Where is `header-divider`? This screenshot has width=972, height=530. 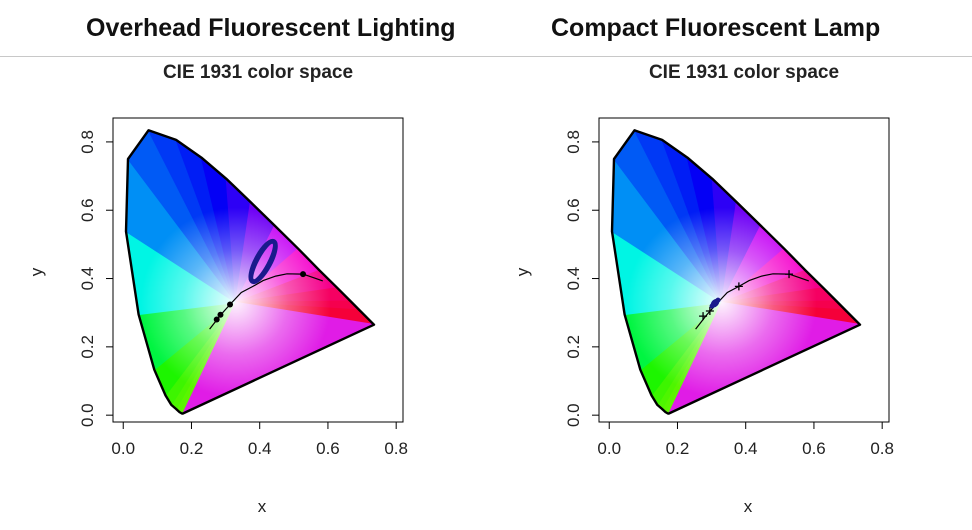
header-divider is located at coordinates (486, 56).